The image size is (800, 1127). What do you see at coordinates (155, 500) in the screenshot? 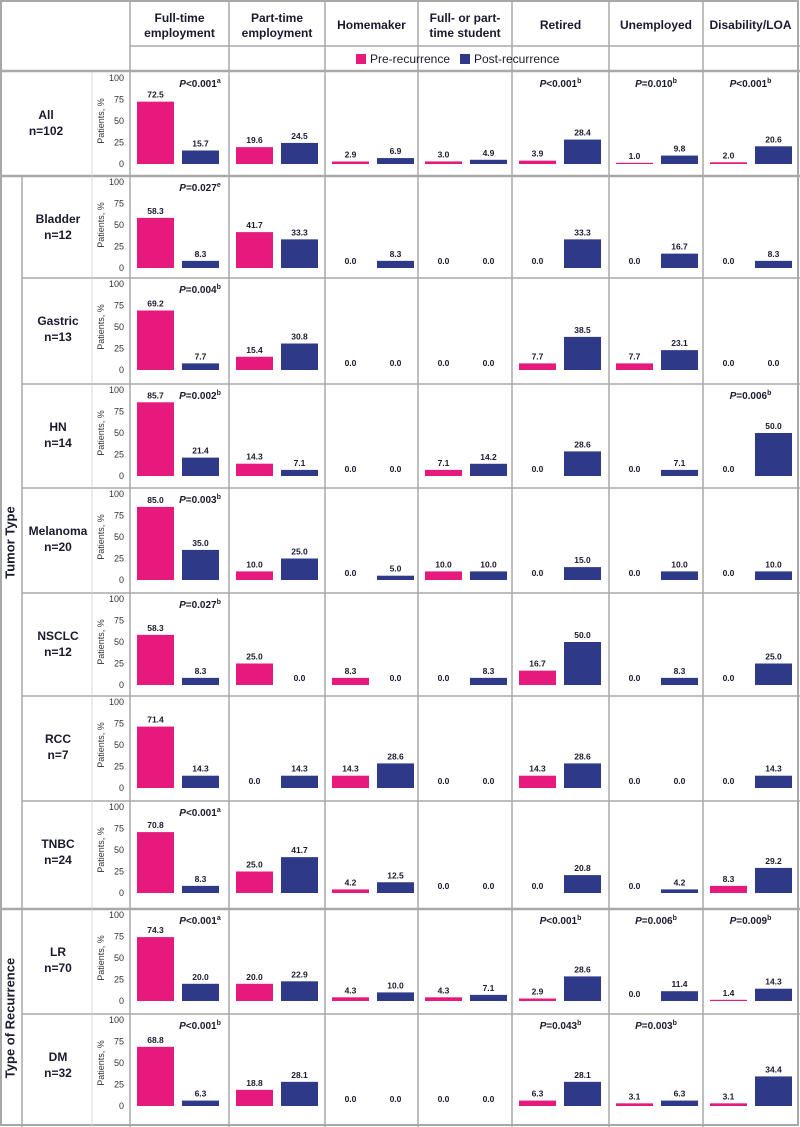
I see `data-label-pre: 85.0` at bounding box center [155, 500].